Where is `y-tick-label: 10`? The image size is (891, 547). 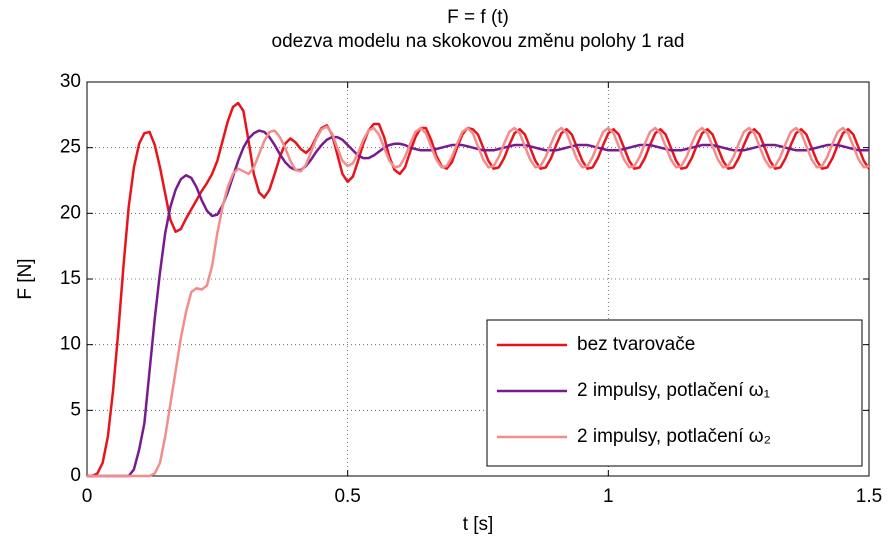
y-tick-label: 10 is located at coordinates (70, 344).